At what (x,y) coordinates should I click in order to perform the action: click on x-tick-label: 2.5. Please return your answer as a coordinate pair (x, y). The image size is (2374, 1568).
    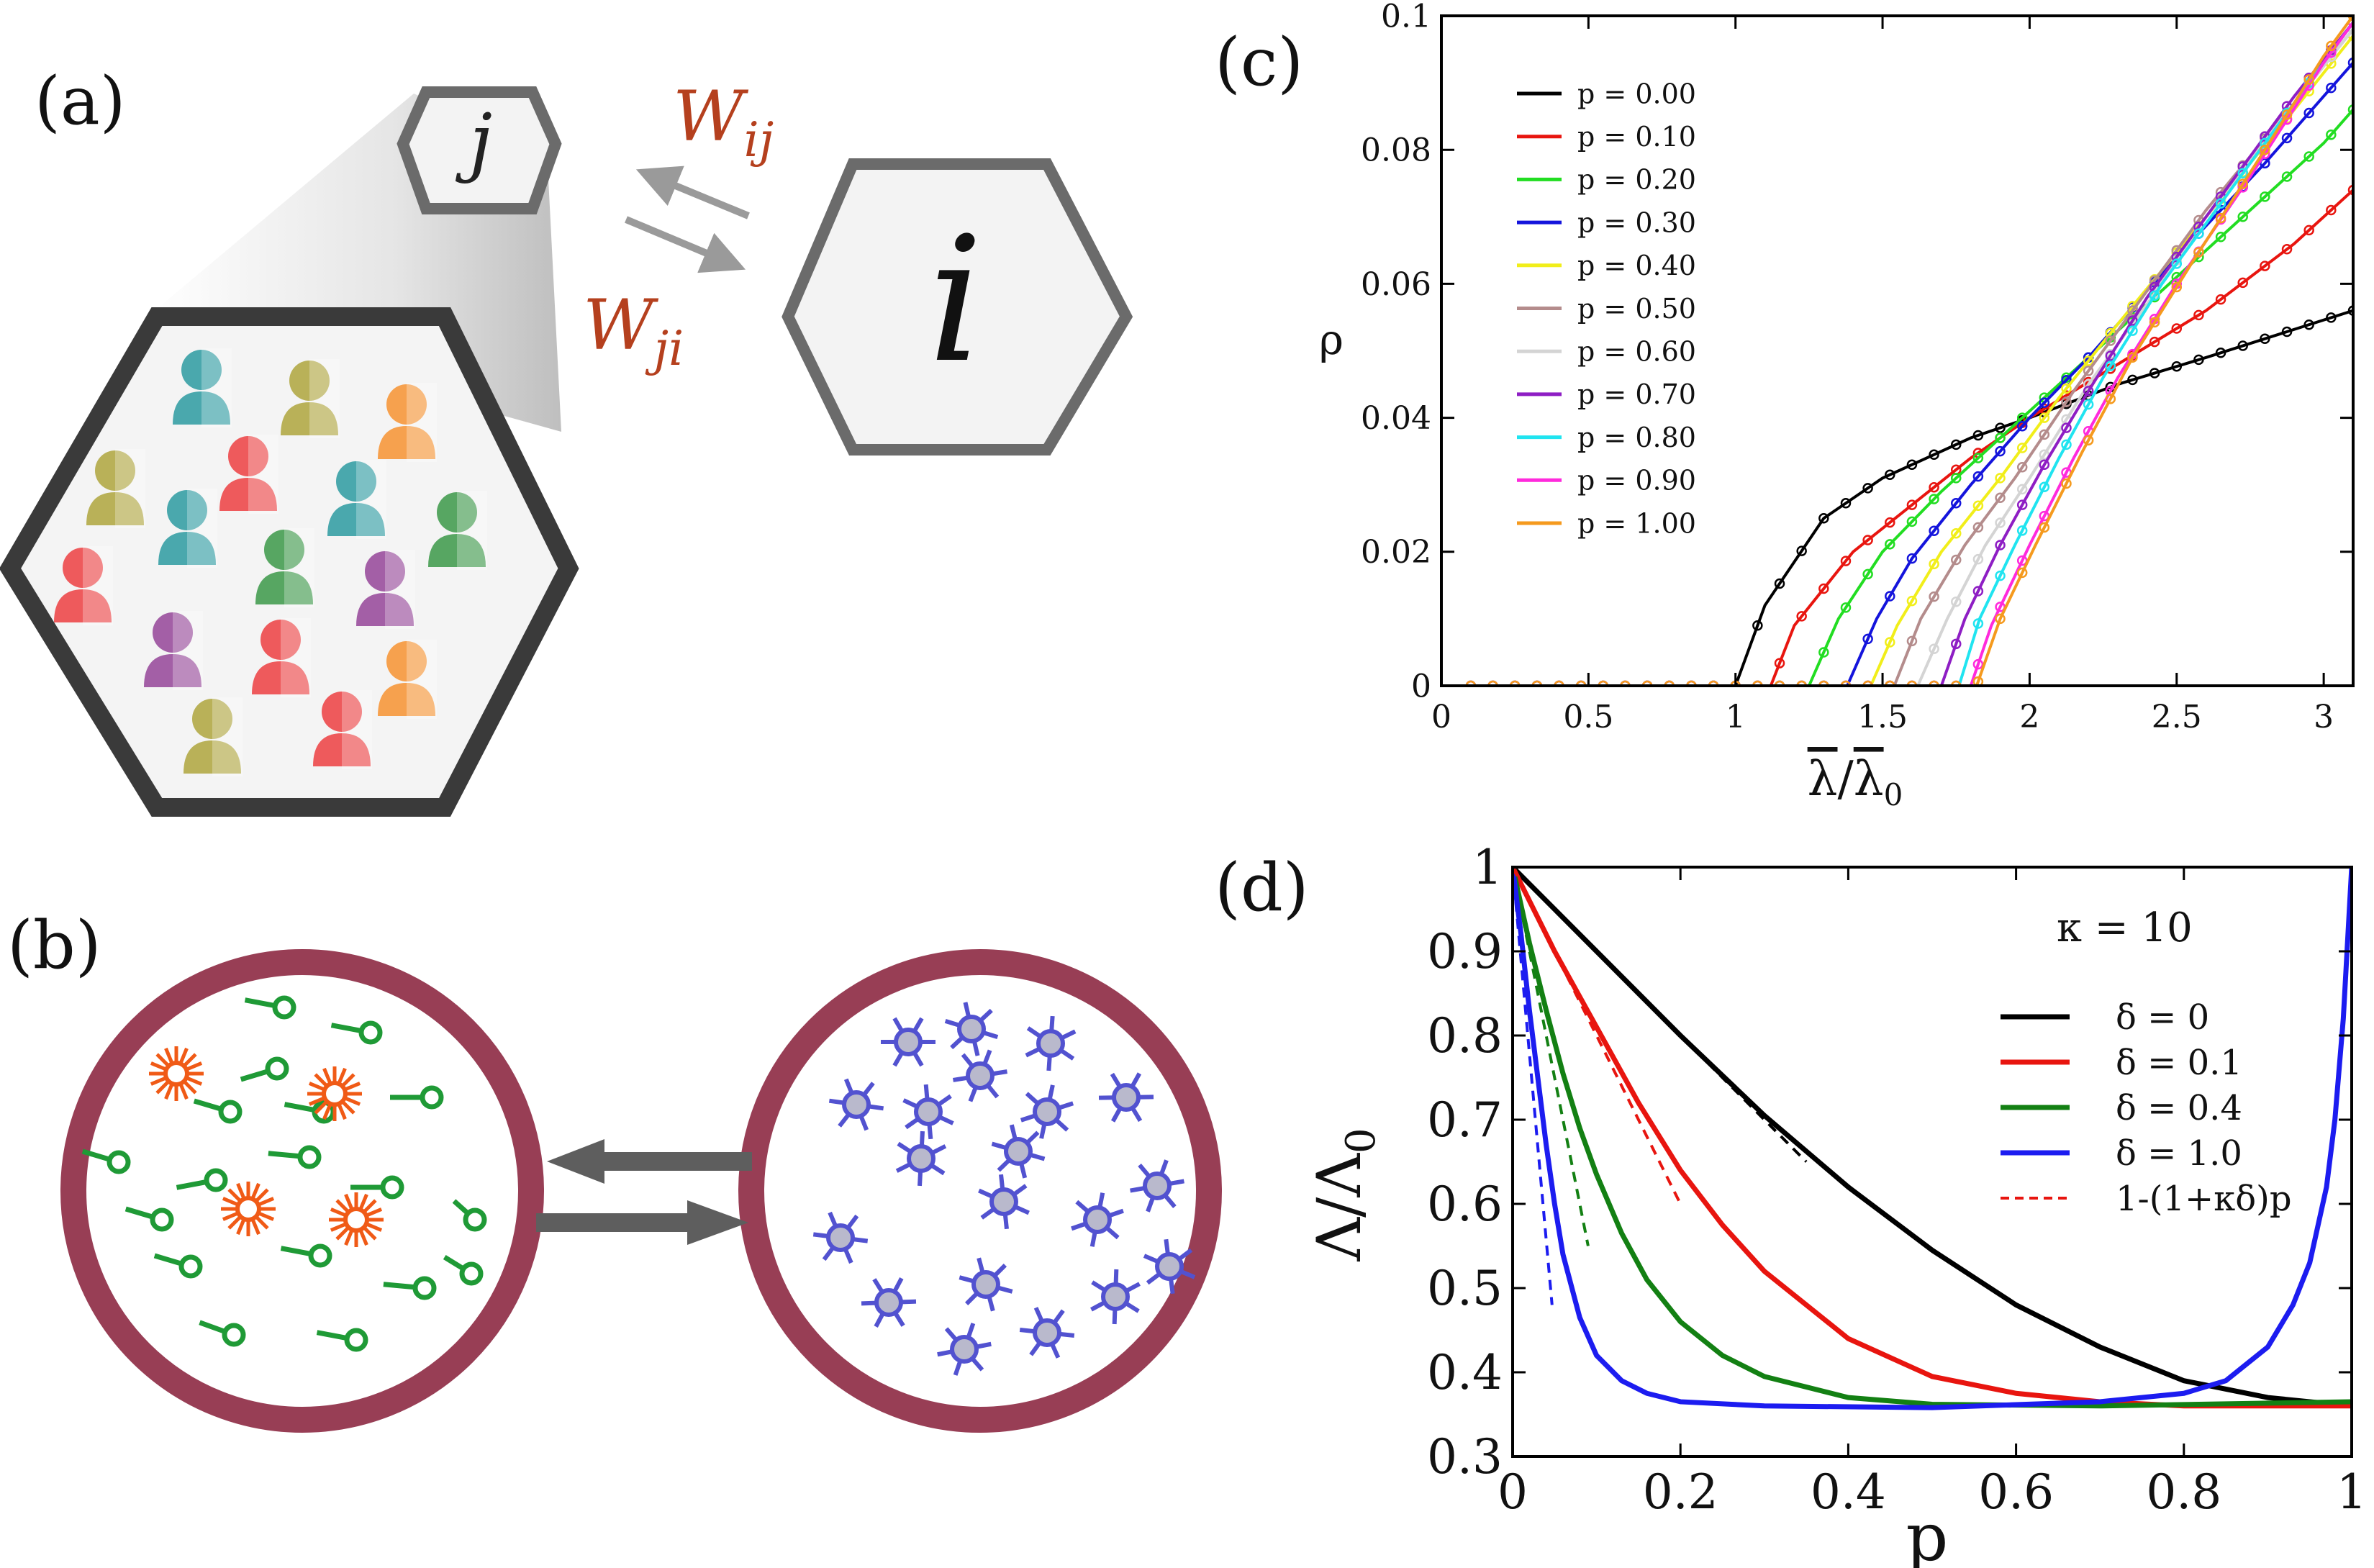
    Looking at the image, I should click on (2177, 717).